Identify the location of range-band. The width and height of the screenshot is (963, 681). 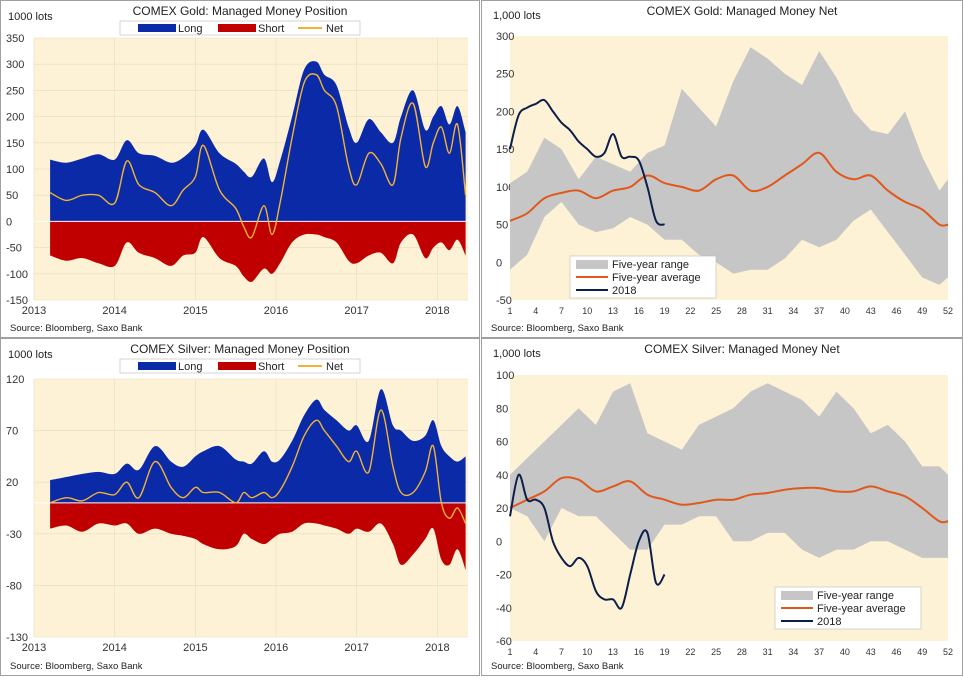
(729, 470).